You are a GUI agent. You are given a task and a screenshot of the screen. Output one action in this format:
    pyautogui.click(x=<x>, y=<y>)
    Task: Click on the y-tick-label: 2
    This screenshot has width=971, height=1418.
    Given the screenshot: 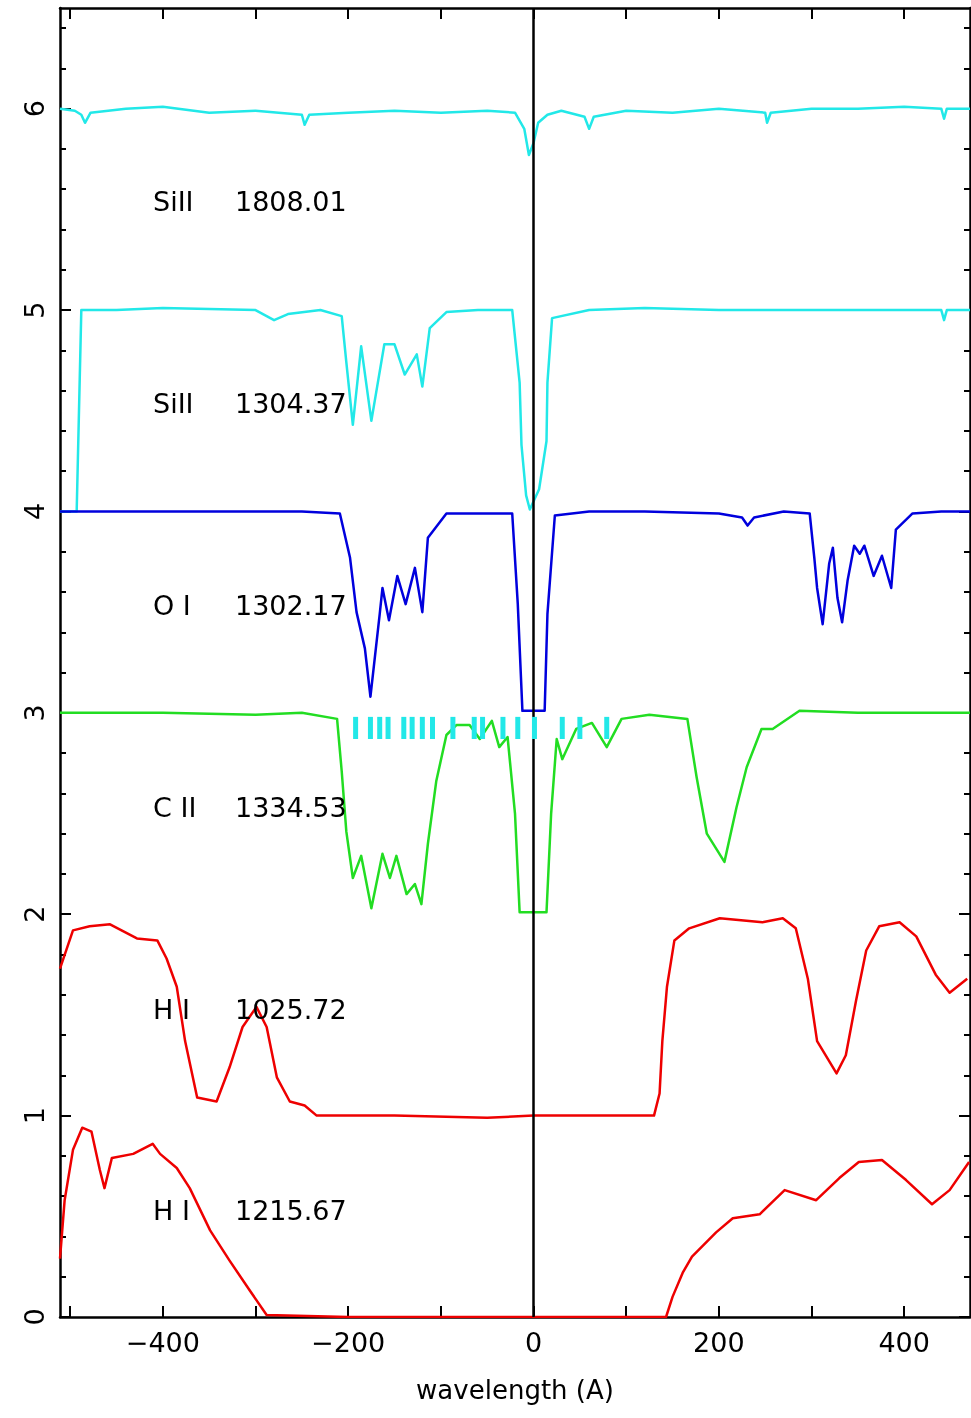 What is the action you would take?
    pyautogui.click(x=34, y=914)
    